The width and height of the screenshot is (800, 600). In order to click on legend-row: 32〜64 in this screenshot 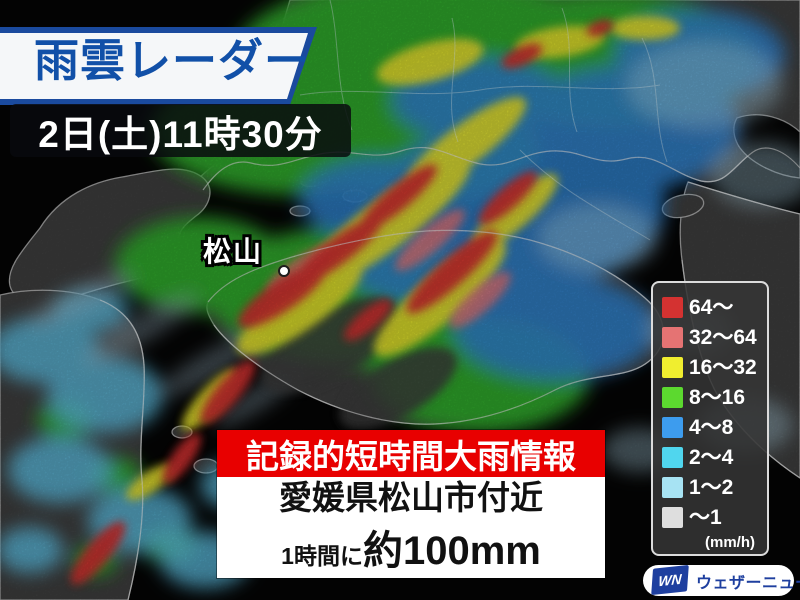, I will do `click(714, 337)`.